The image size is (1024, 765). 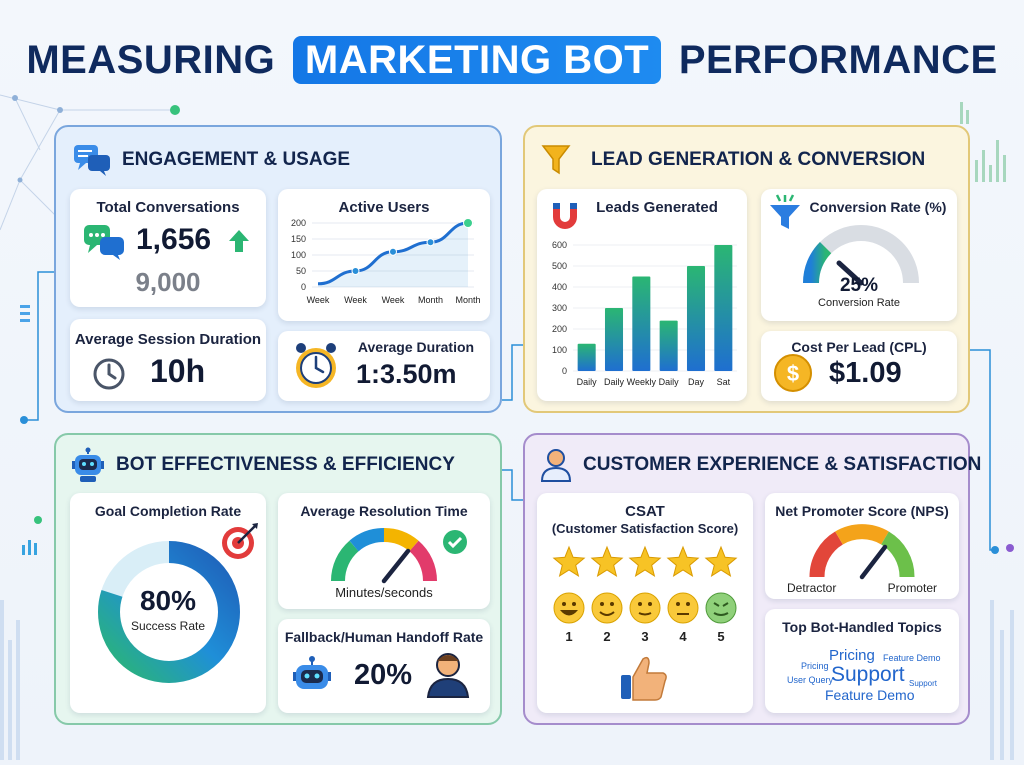 I want to click on x-tick-label: Sat, so click(x=724, y=382).